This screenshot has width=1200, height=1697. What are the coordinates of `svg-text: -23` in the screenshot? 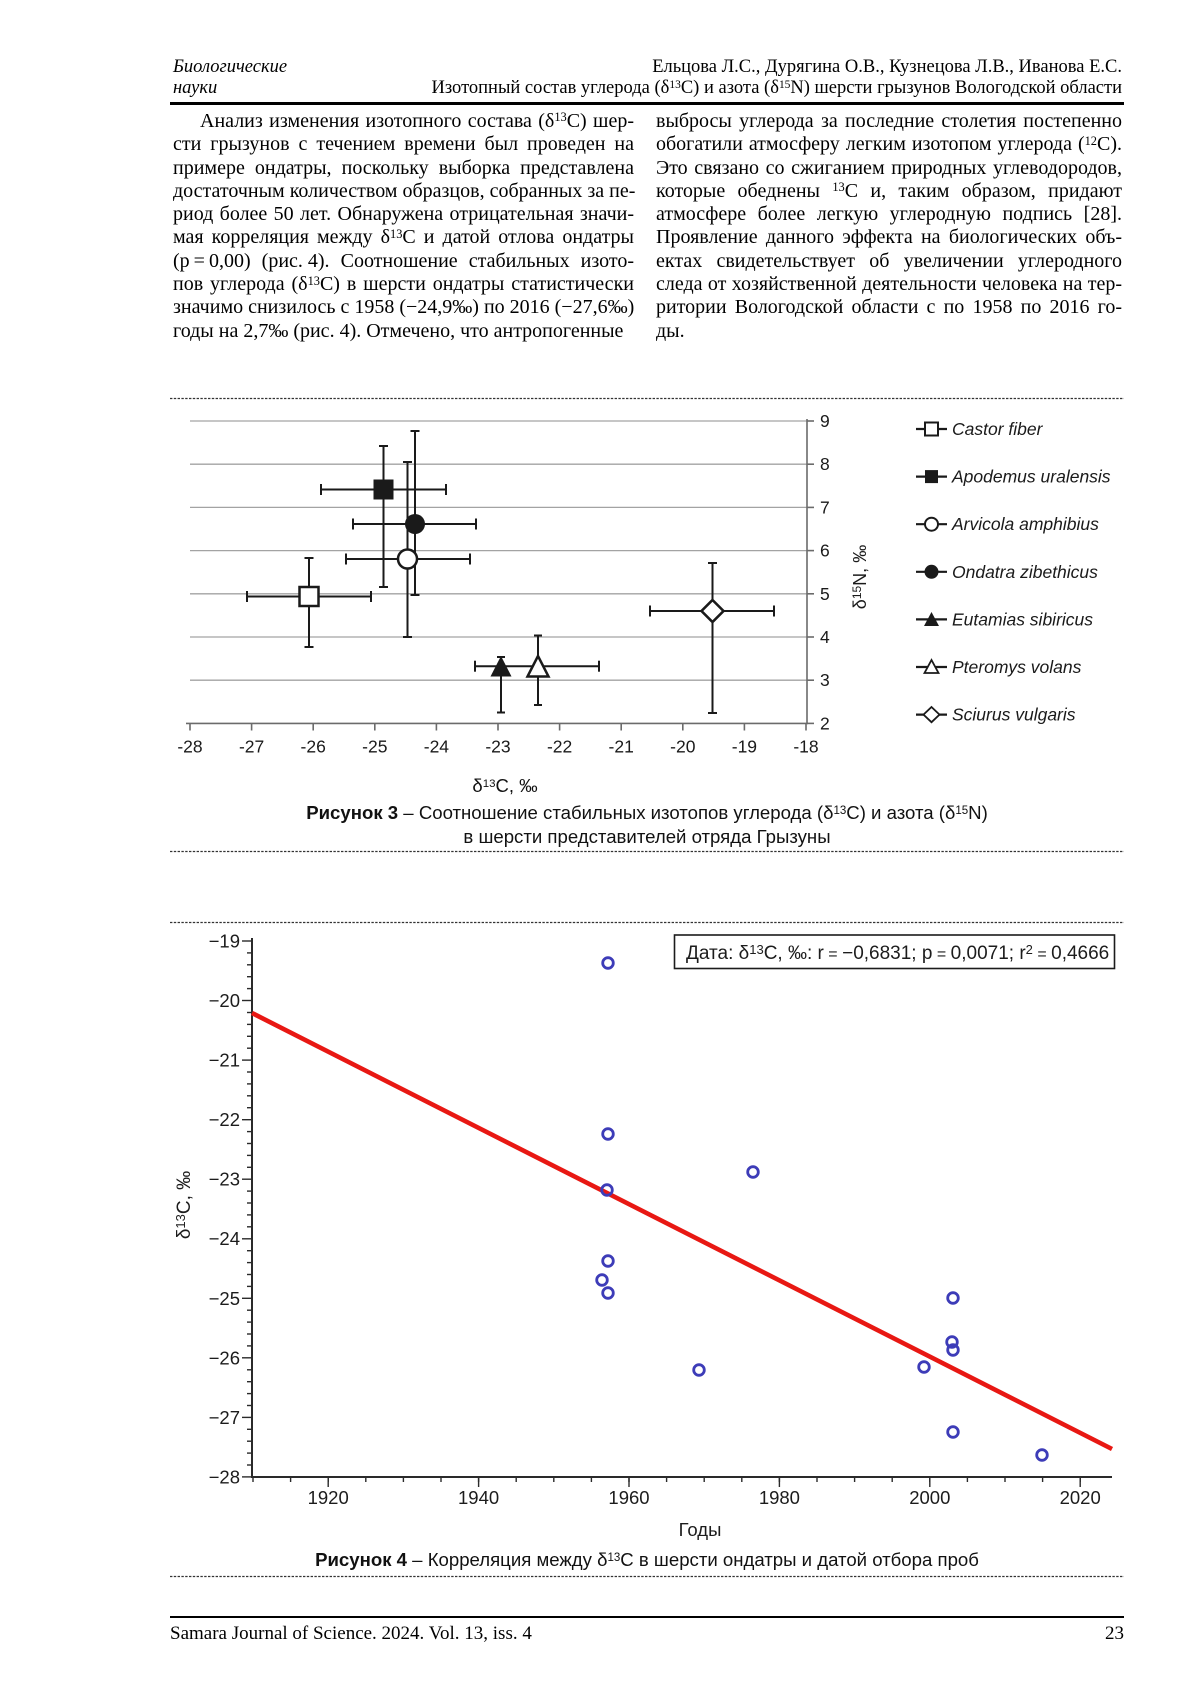 It's located at (497, 747).